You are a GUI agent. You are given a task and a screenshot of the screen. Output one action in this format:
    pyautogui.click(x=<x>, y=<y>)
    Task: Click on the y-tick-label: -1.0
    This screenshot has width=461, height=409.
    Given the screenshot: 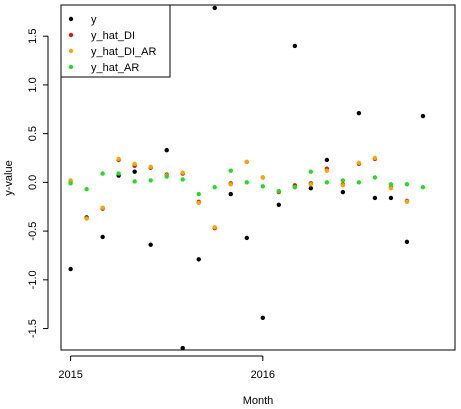 What is the action you would take?
    pyautogui.click(x=33, y=279)
    